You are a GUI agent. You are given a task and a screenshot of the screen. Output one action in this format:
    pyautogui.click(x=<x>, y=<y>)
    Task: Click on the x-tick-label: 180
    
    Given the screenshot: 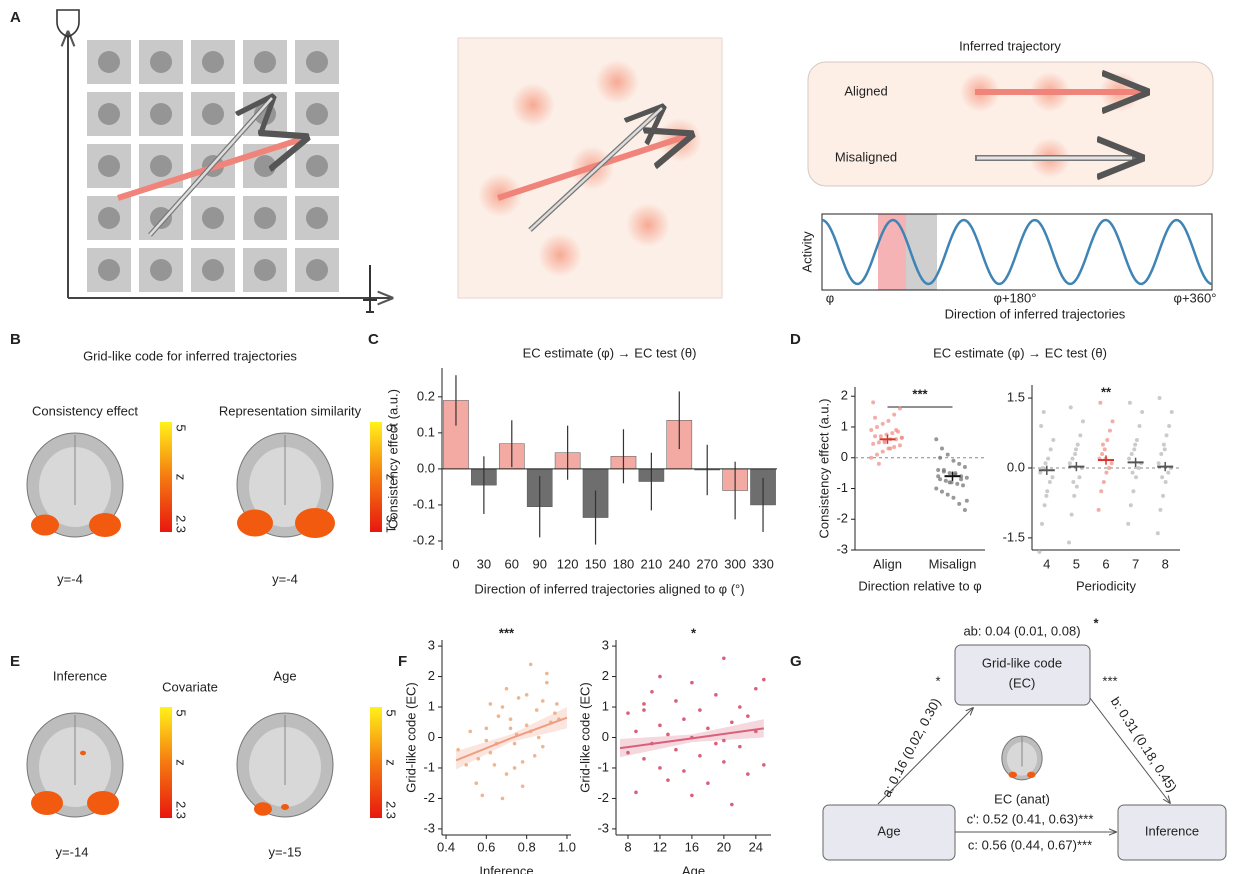 What is the action you would take?
    pyautogui.click(x=624, y=563)
    